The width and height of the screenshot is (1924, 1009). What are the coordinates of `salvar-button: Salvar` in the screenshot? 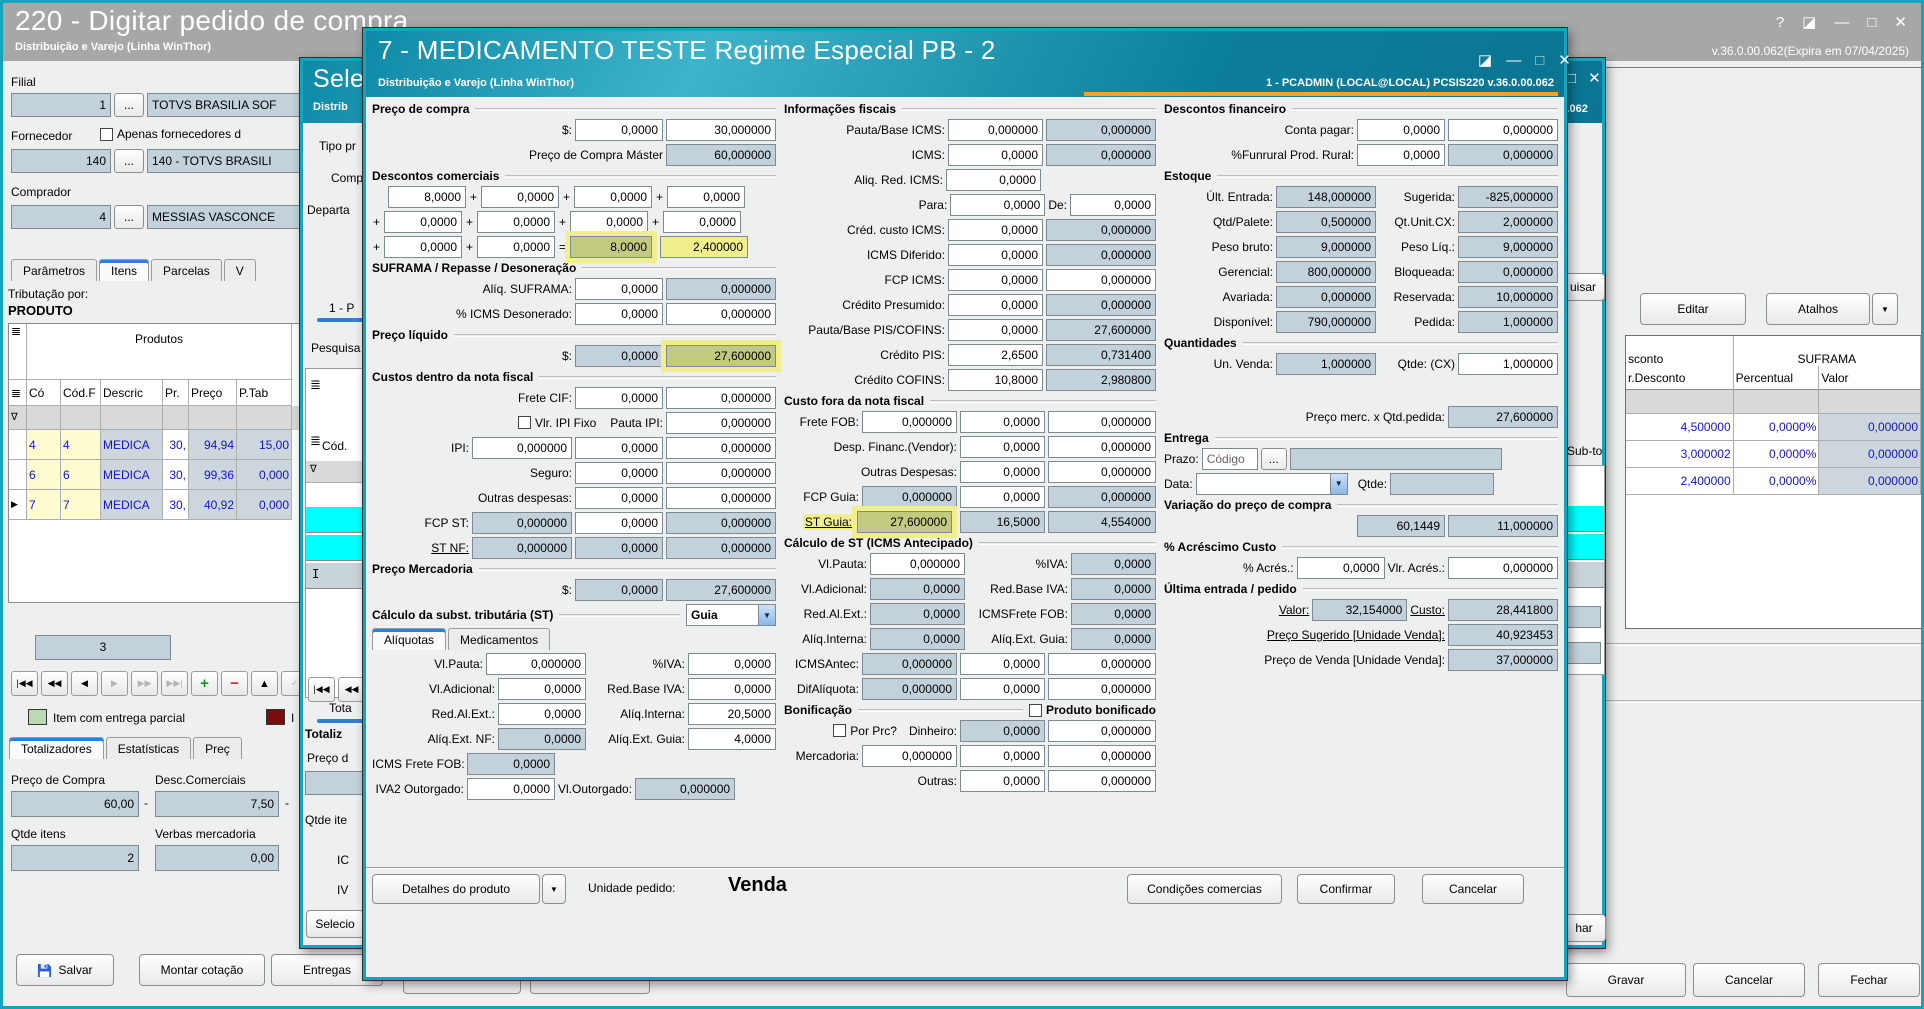 It's located at (65, 970).